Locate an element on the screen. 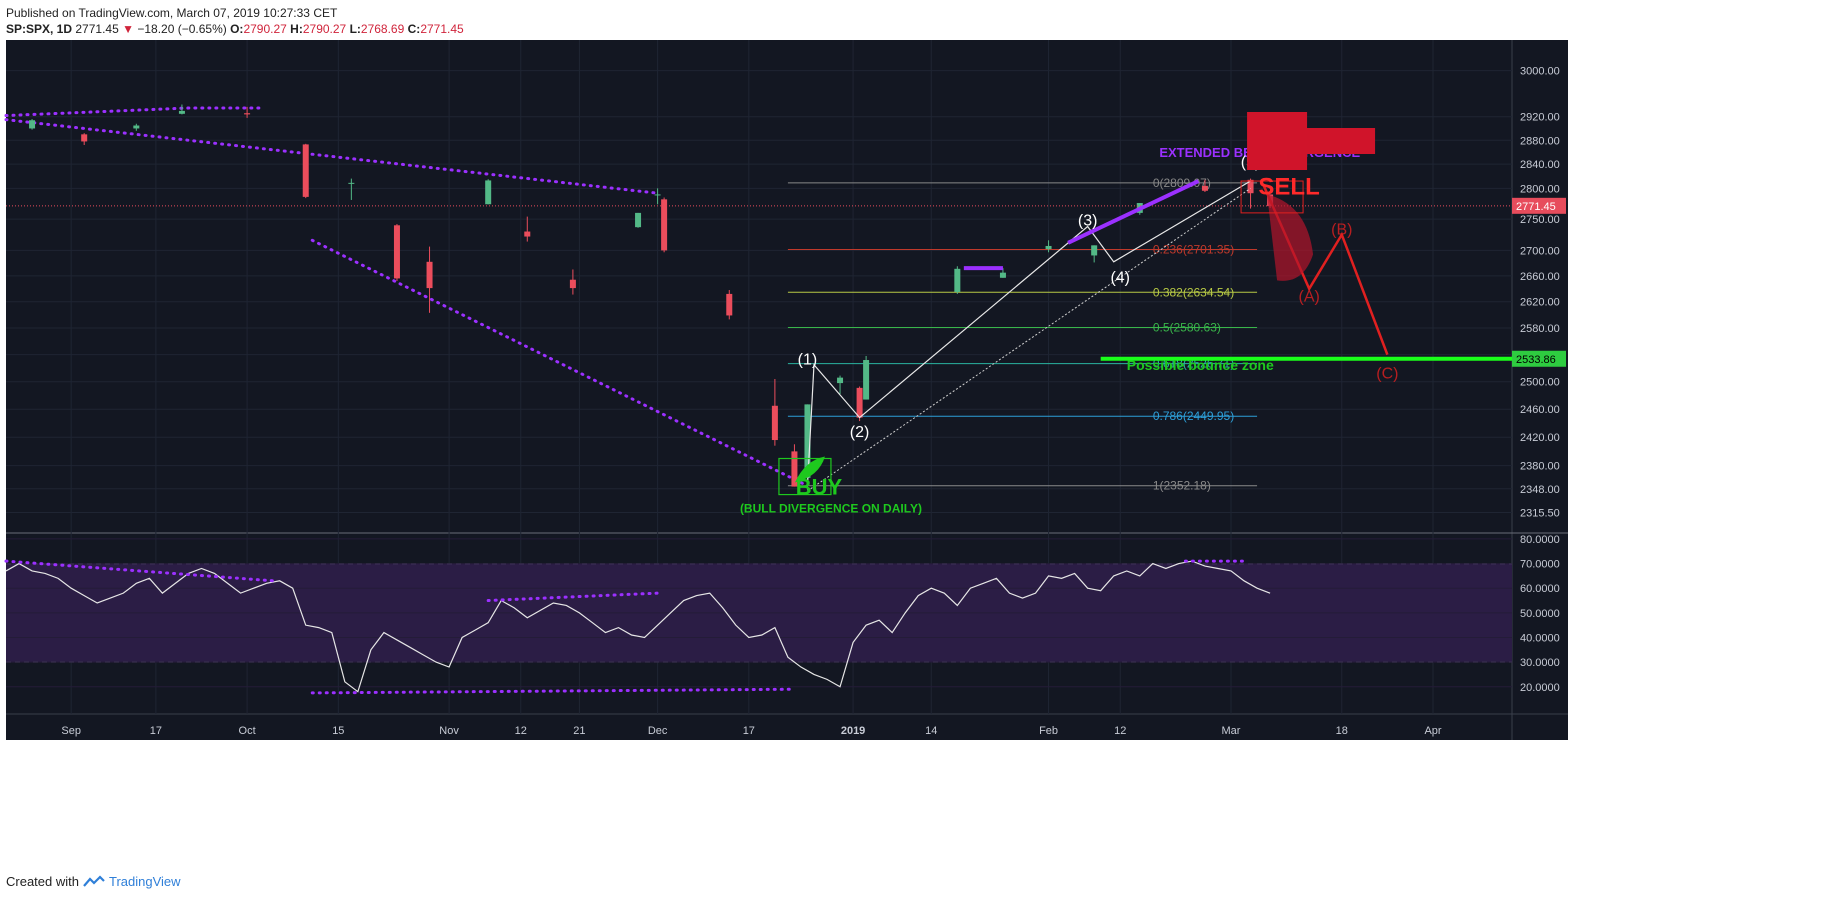 The height and width of the screenshot is (900, 1828). price-tick-label: 2348.00 is located at coordinates (1540, 490).